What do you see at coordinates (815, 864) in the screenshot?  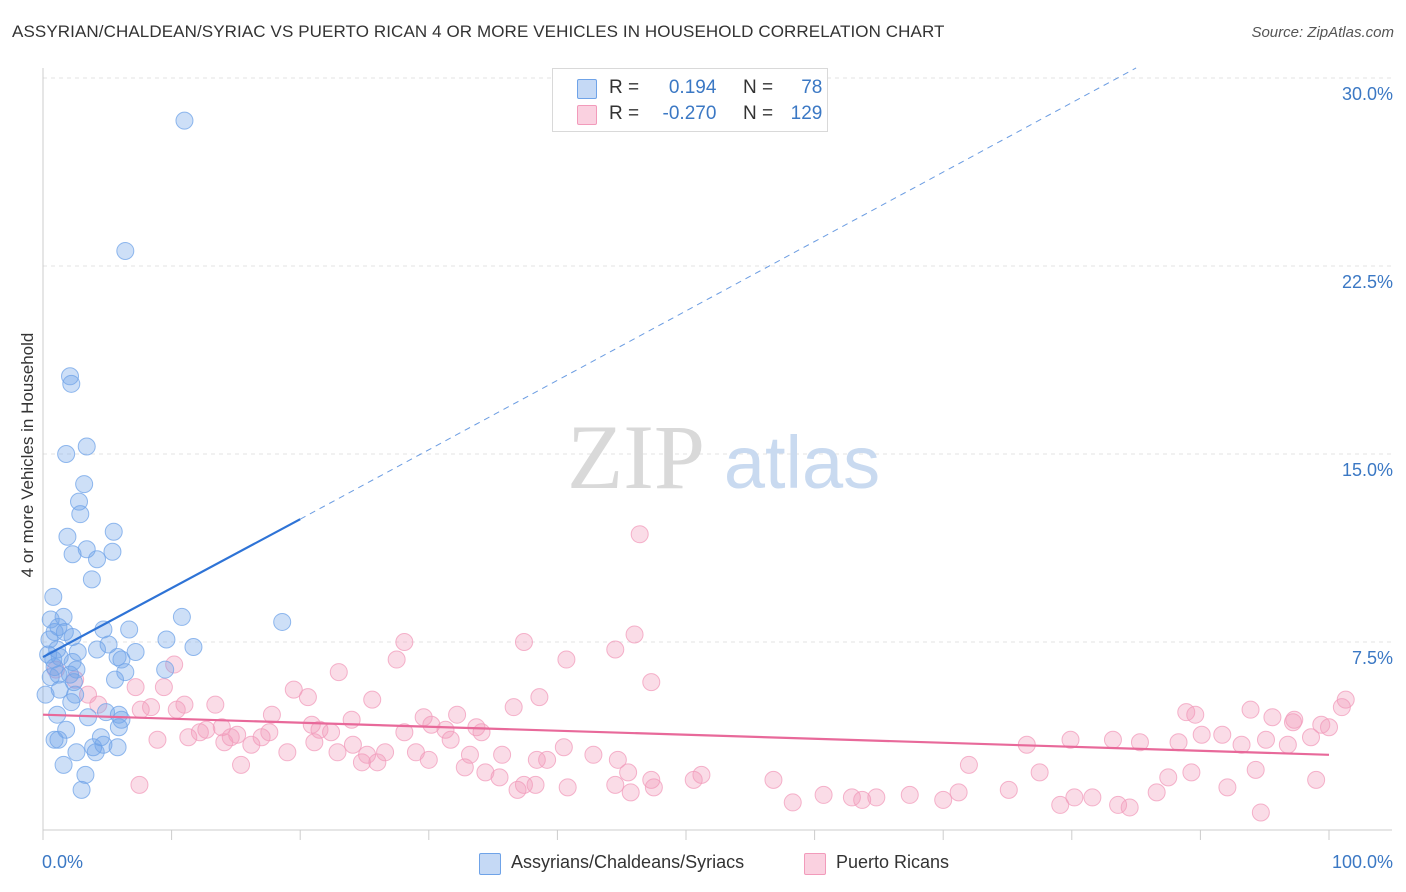 I see `legend-swatch-puerto-rican` at bounding box center [815, 864].